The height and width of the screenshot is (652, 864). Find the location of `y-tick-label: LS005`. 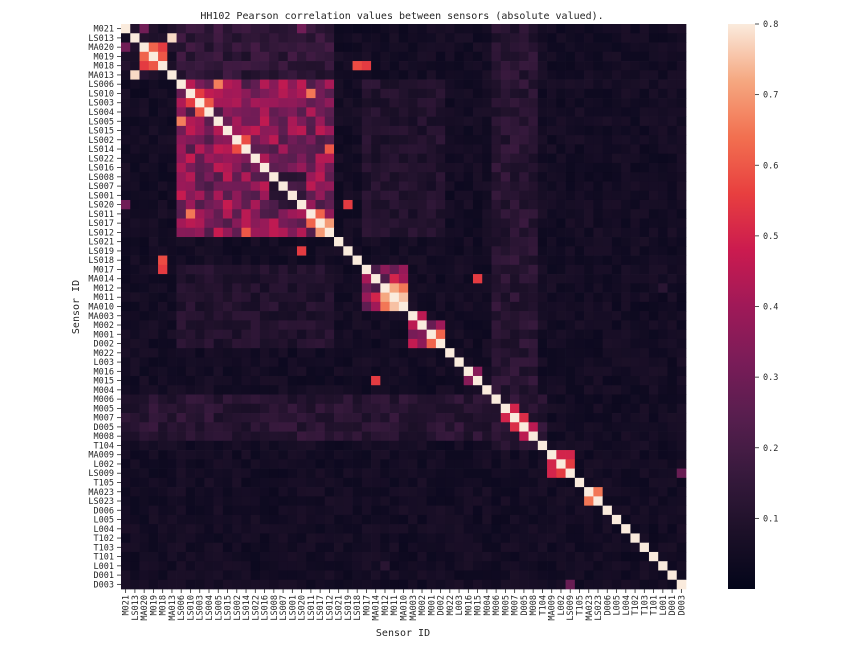

y-tick-label: LS005 is located at coordinates (101, 122).